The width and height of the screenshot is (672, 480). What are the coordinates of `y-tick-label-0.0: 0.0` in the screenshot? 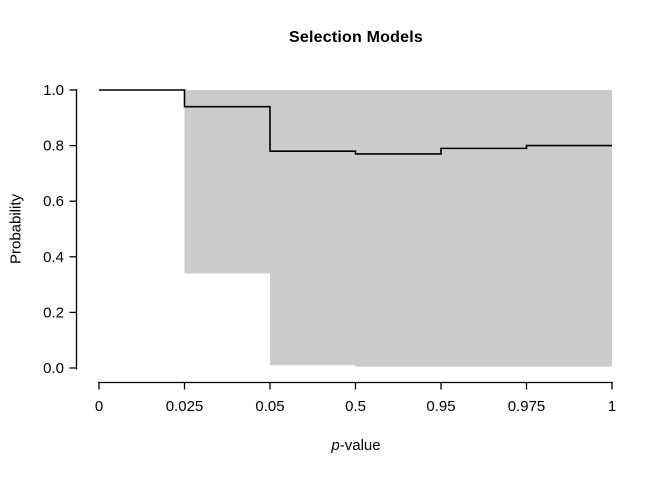 It's located at (53, 368).